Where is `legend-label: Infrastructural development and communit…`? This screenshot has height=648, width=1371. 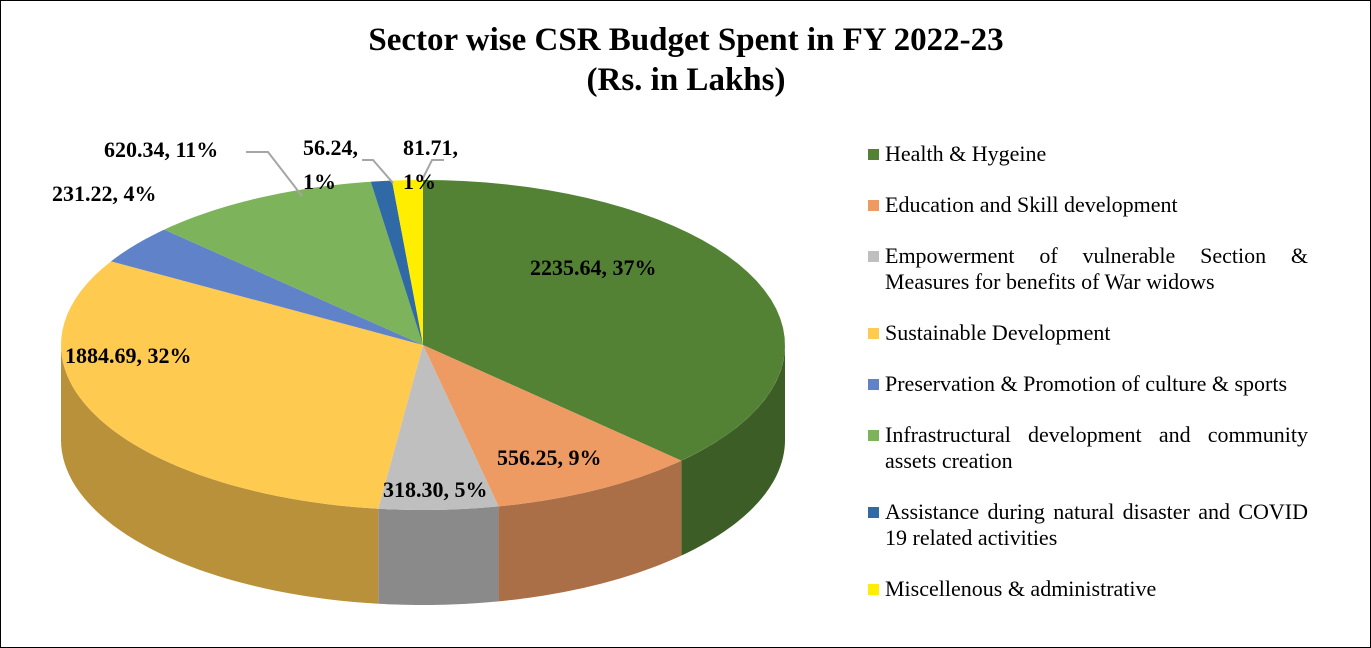
legend-label: Infrastructural development and communit… is located at coordinates (1096, 447).